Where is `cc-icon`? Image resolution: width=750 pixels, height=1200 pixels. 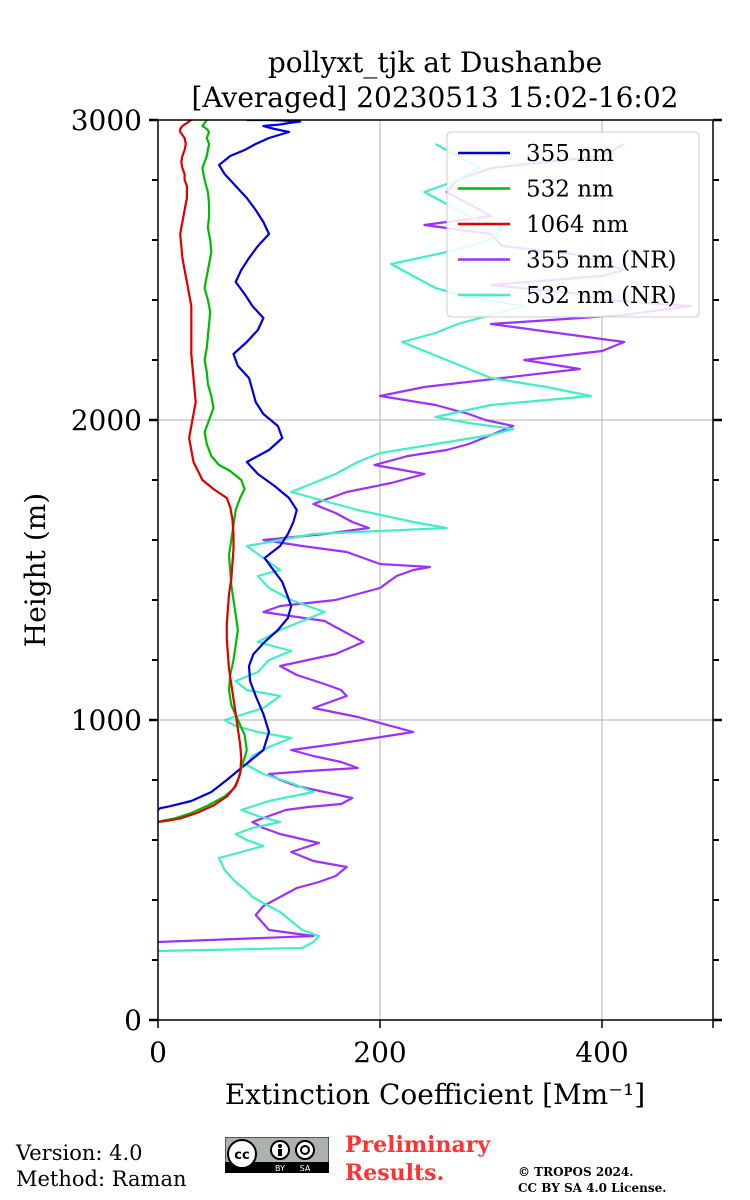
cc-icon is located at coordinates (242, 1154).